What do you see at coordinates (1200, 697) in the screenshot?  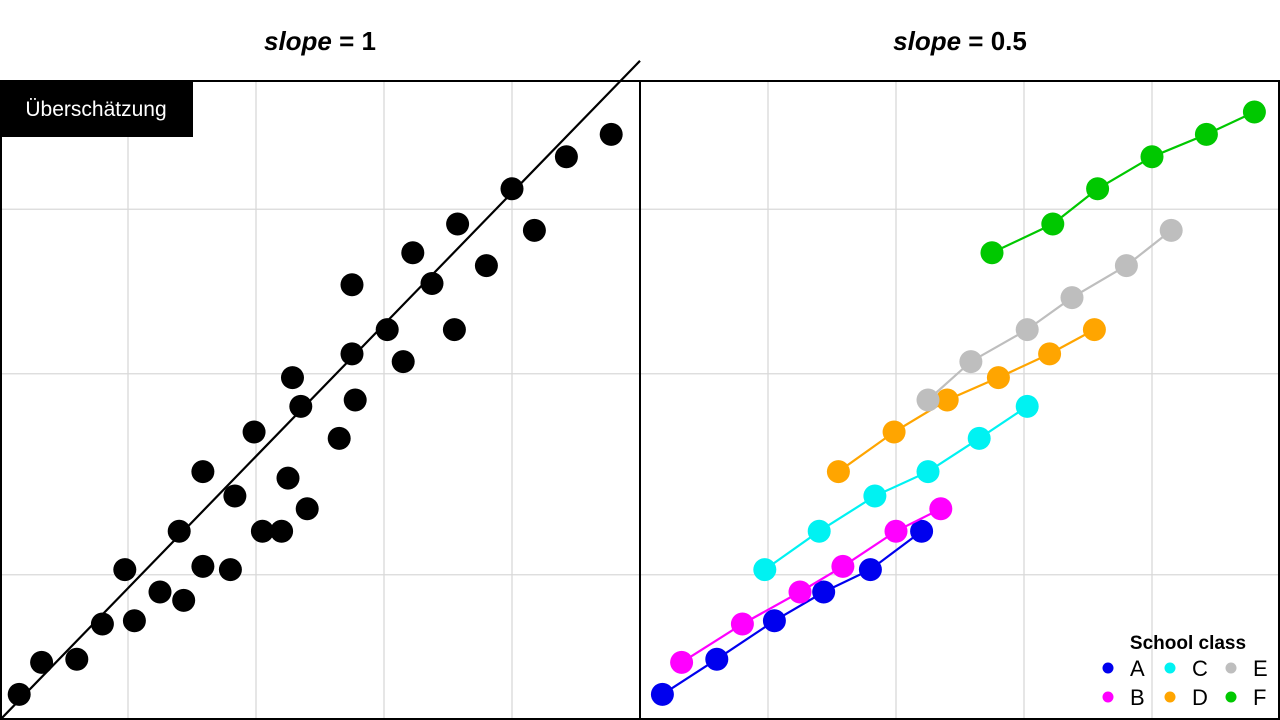 I see `legend-label-D: D` at bounding box center [1200, 697].